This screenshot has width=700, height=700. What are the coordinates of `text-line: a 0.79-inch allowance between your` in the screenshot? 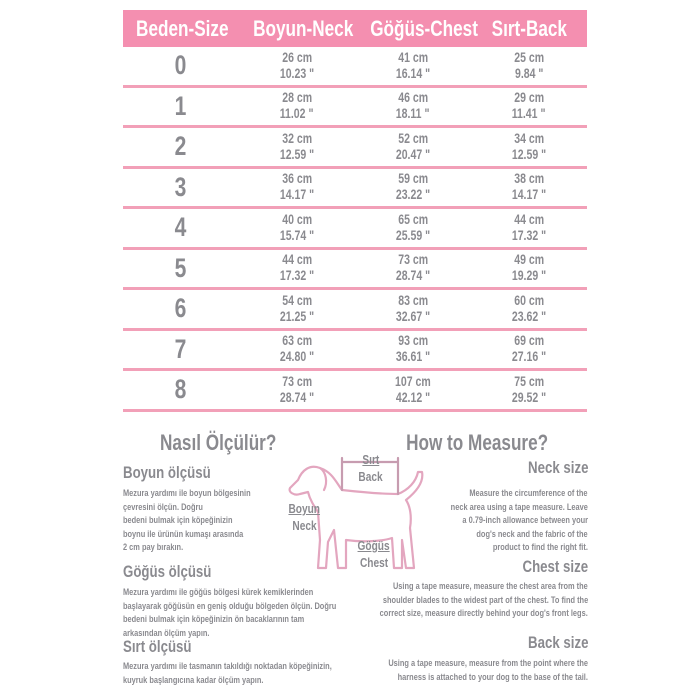 It's located at (525, 520).